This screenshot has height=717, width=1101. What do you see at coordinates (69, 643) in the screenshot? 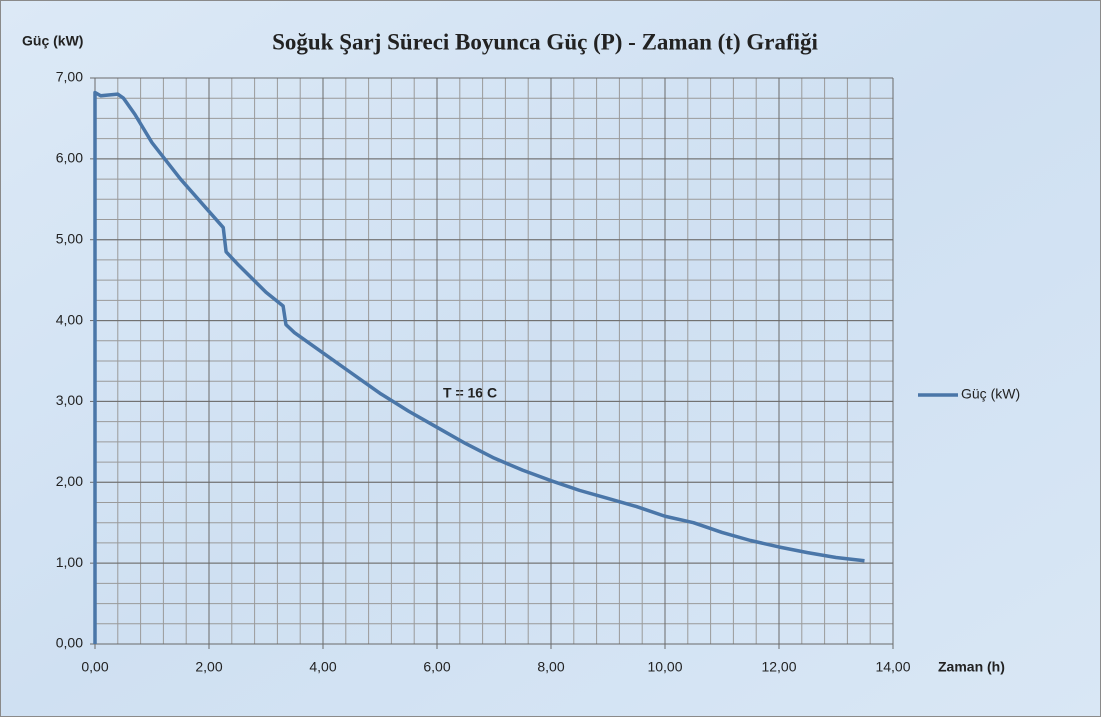
I see `y-tick-label: 0,00` at bounding box center [69, 643].